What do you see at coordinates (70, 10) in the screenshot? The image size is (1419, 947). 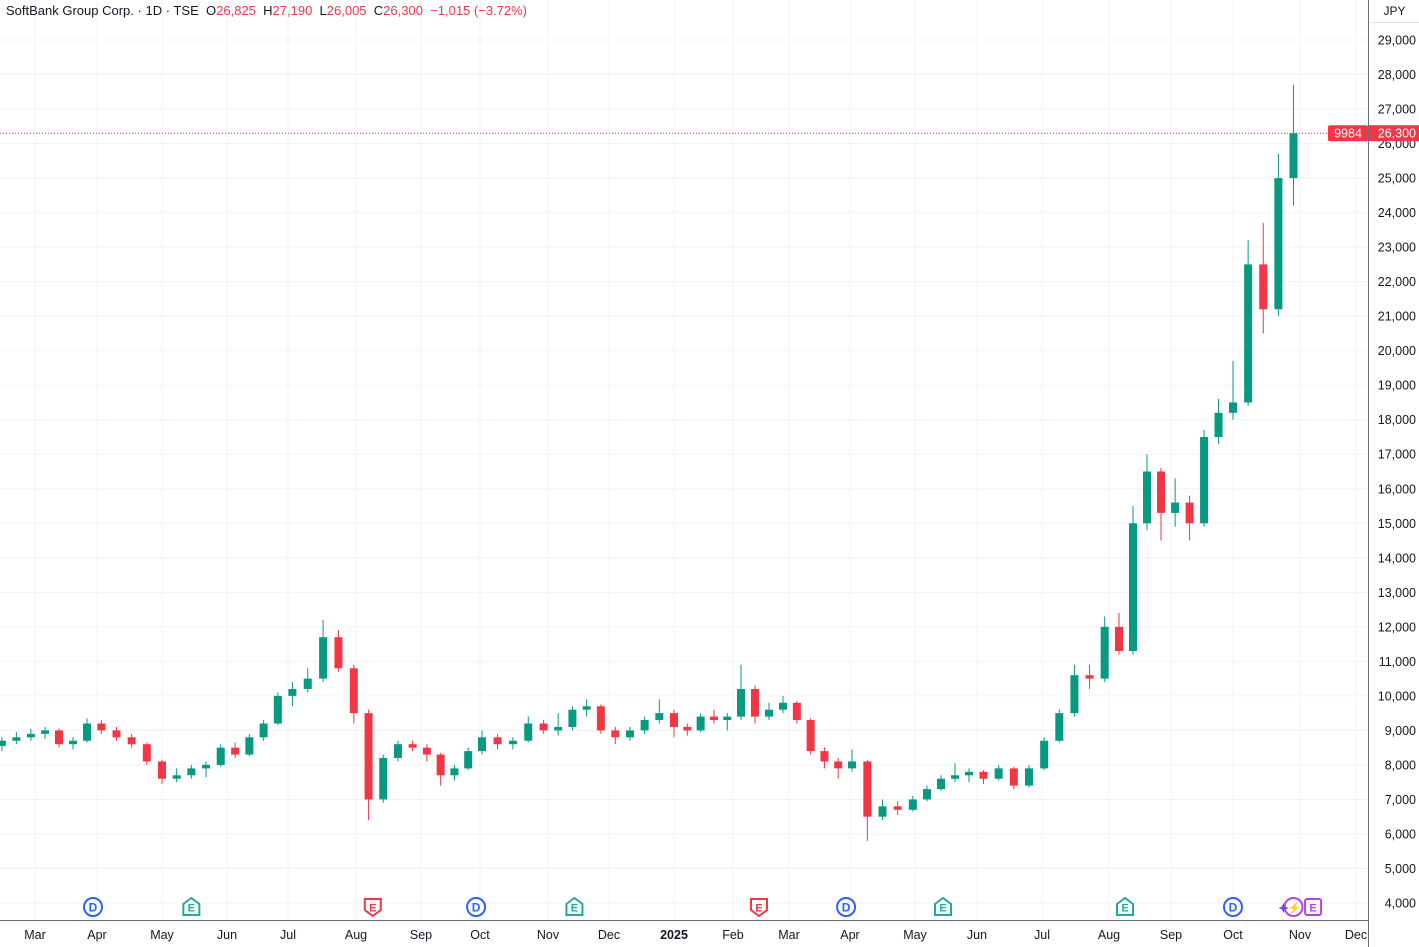 I see `symbol-name: SoftBank Group Corp.` at bounding box center [70, 10].